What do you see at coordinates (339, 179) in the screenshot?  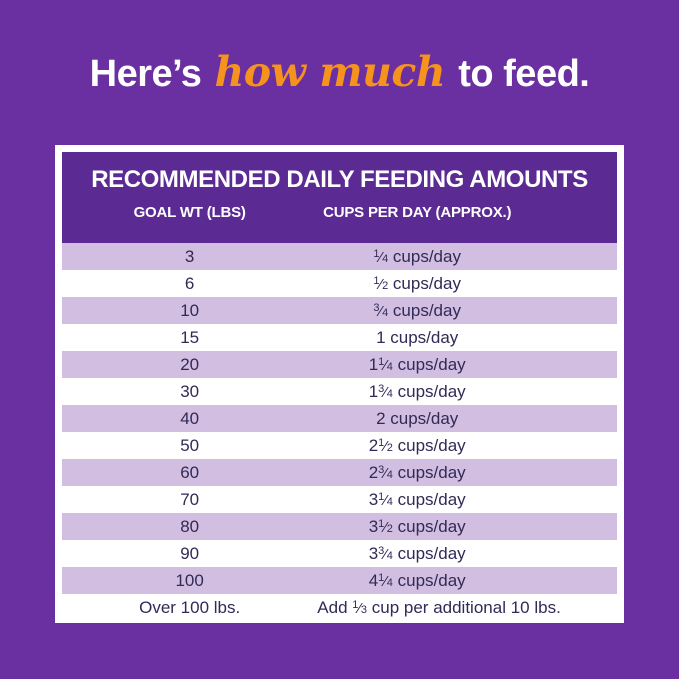 I see `table-title: RECOMMENDED DAILY FEEDING AMOUNTS` at bounding box center [339, 179].